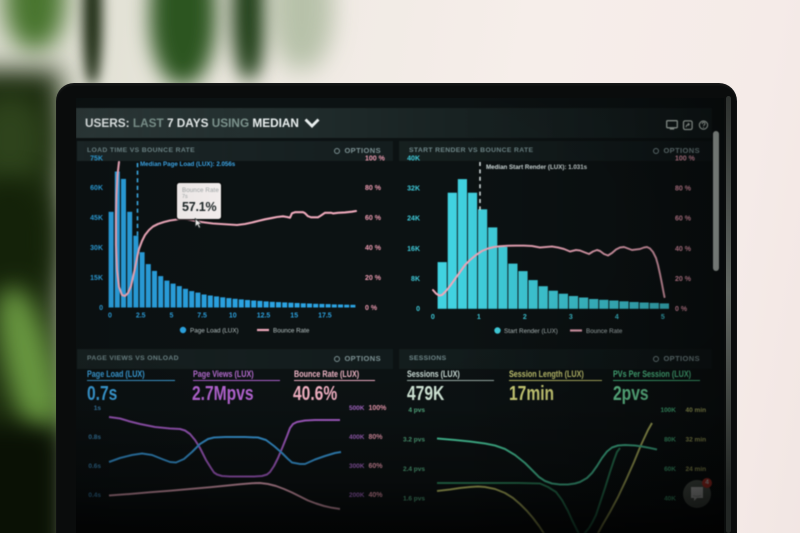 The width and height of the screenshot is (800, 533). What do you see at coordinates (378, 408) in the screenshot?
I see `svg-text: 100%` at bounding box center [378, 408].